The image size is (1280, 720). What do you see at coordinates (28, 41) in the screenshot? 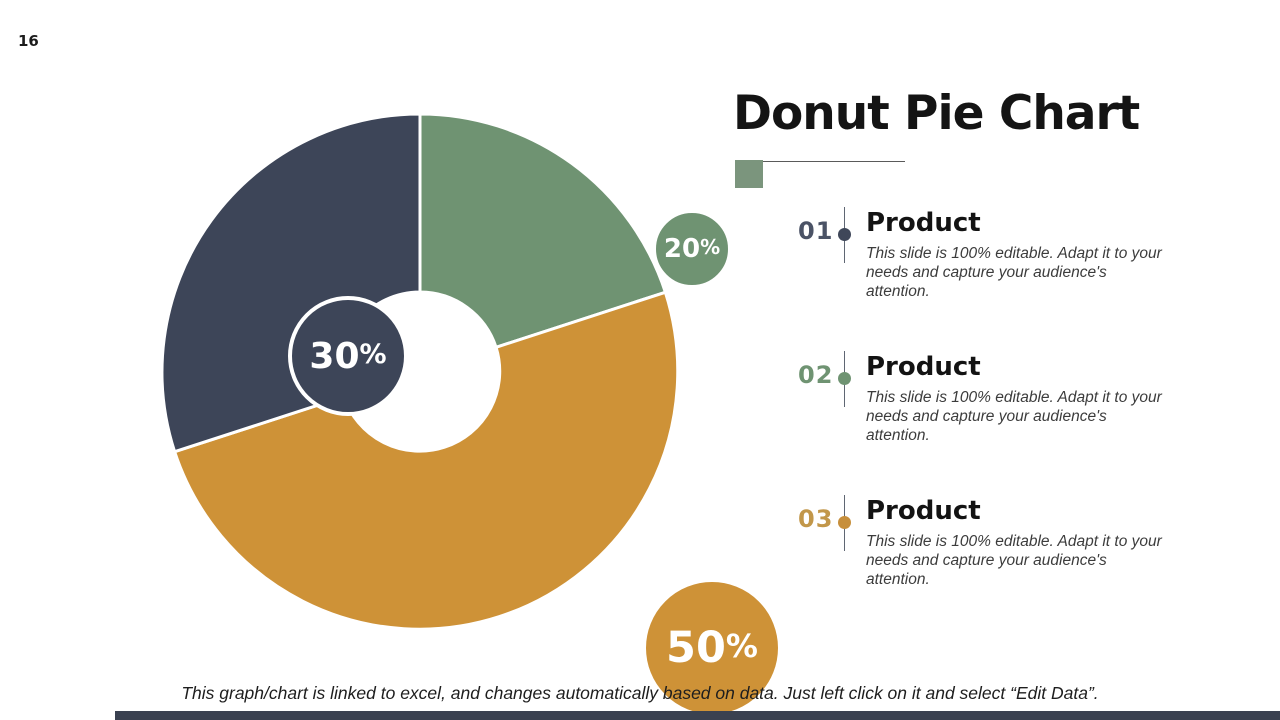
I see `page-number: 16` at bounding box center [28, 41].